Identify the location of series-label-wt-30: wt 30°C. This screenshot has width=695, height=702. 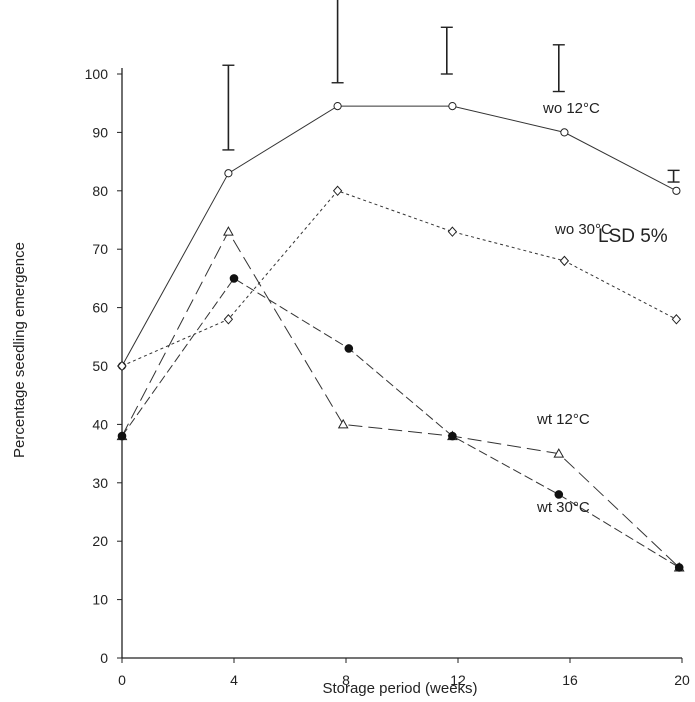
(563, 507).